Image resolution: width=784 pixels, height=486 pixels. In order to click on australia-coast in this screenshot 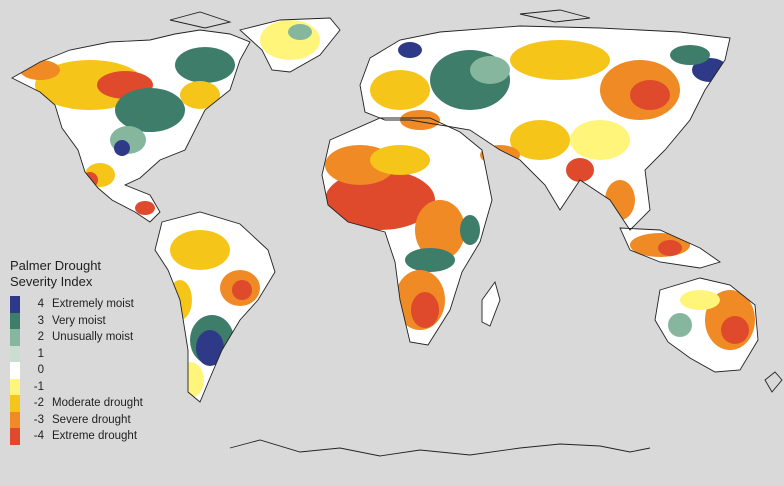, I will do `click(706, 325)`.